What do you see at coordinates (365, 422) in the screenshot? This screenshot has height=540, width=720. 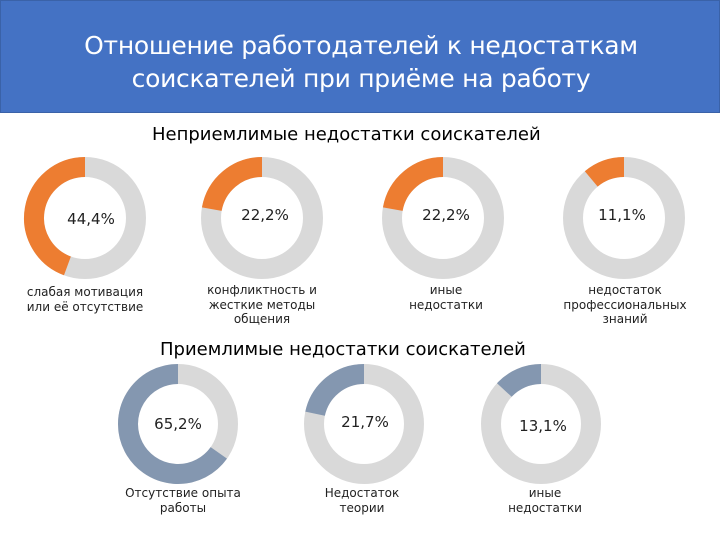 I see `acceptable-theory-value: 21,7%` at bounding box center [365, 422].